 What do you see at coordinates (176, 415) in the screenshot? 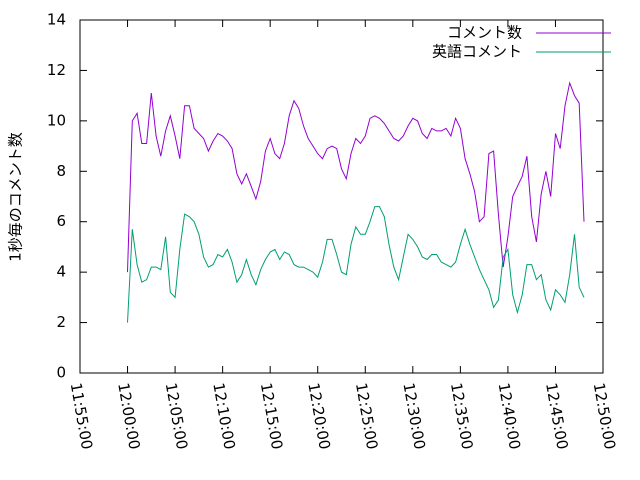
I see `x-tick-label: 12:05:00` at bounding box center [176, 415].